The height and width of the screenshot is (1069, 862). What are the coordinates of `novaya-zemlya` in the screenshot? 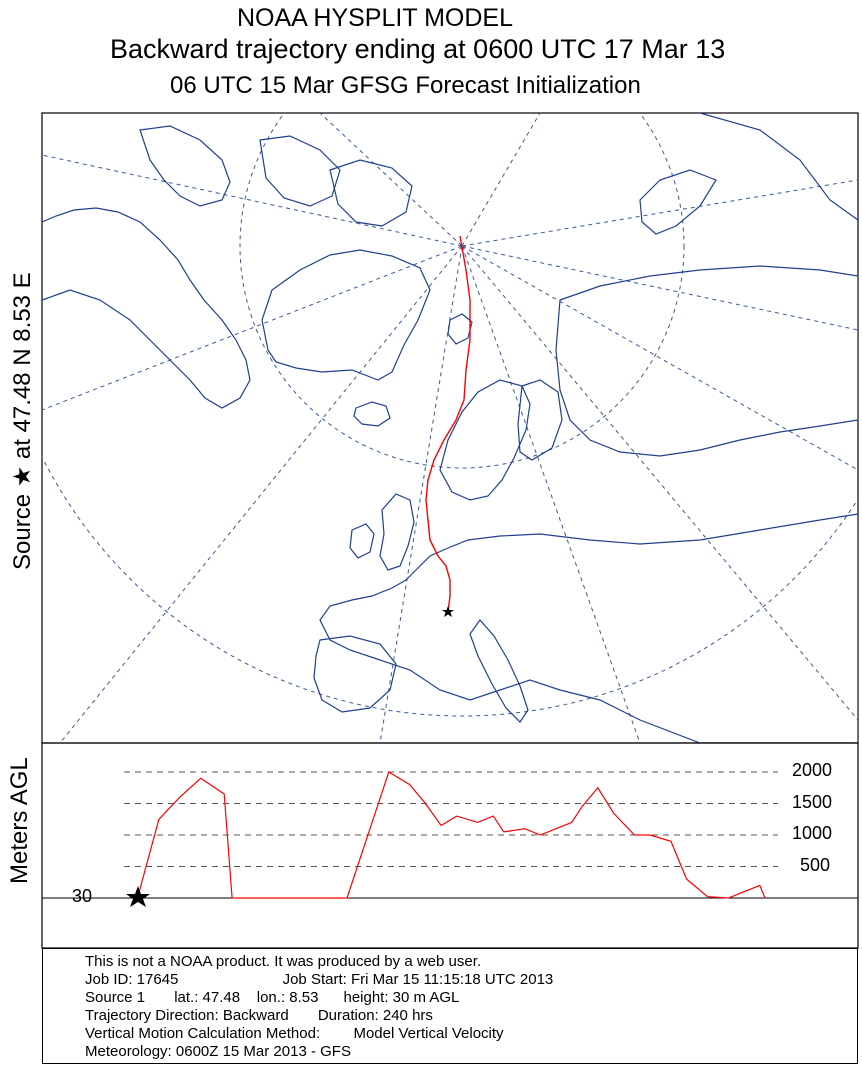 It's located at (678, 202).